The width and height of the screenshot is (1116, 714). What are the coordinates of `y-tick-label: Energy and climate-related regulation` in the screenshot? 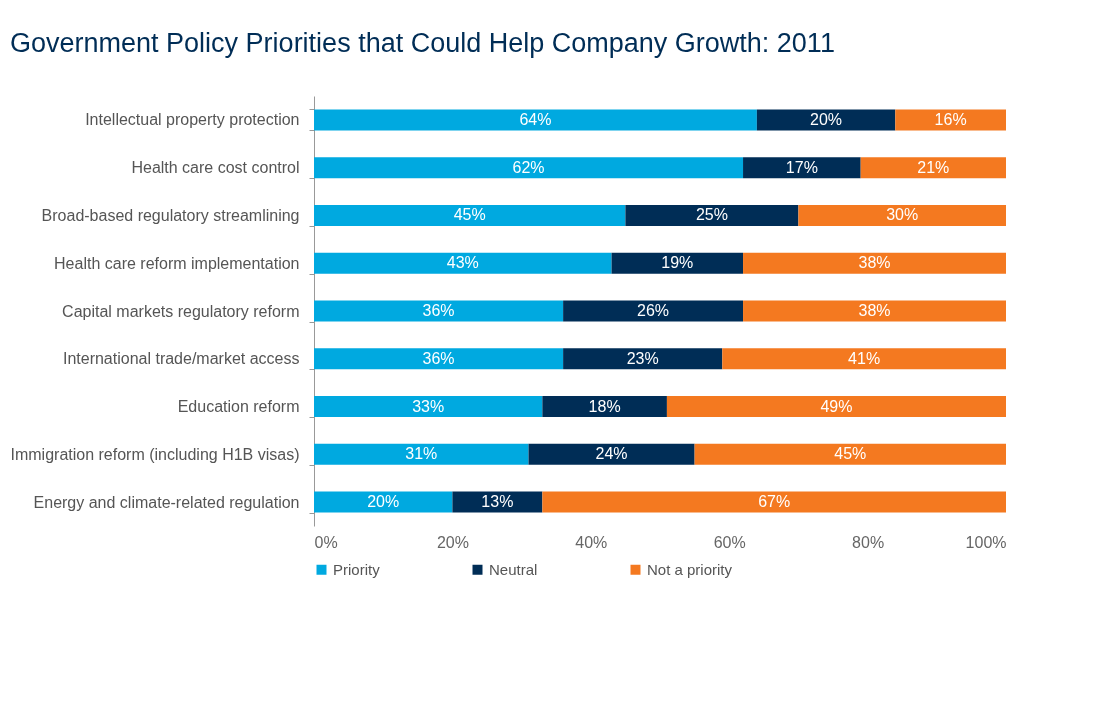 It's located at (166, 502).